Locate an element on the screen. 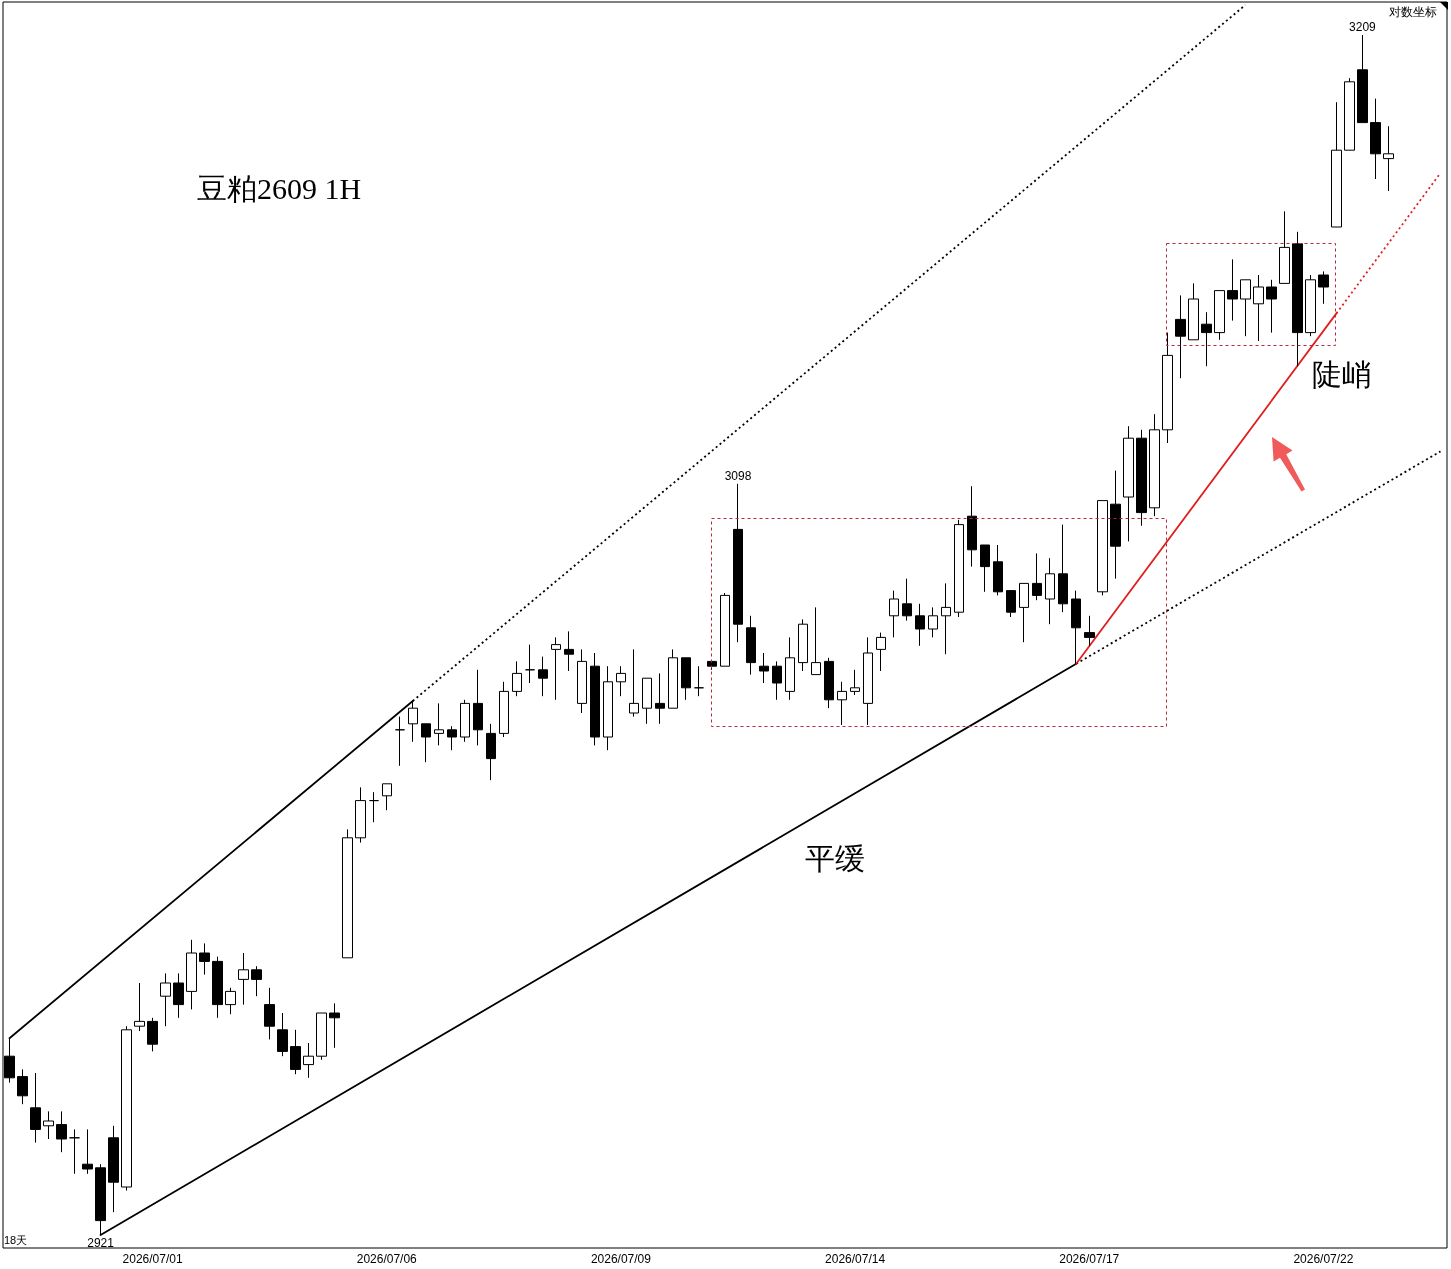 The image size is (1451, 1269). x-tick-label: 2026/07/01 is located at coordinates (152, 1259).